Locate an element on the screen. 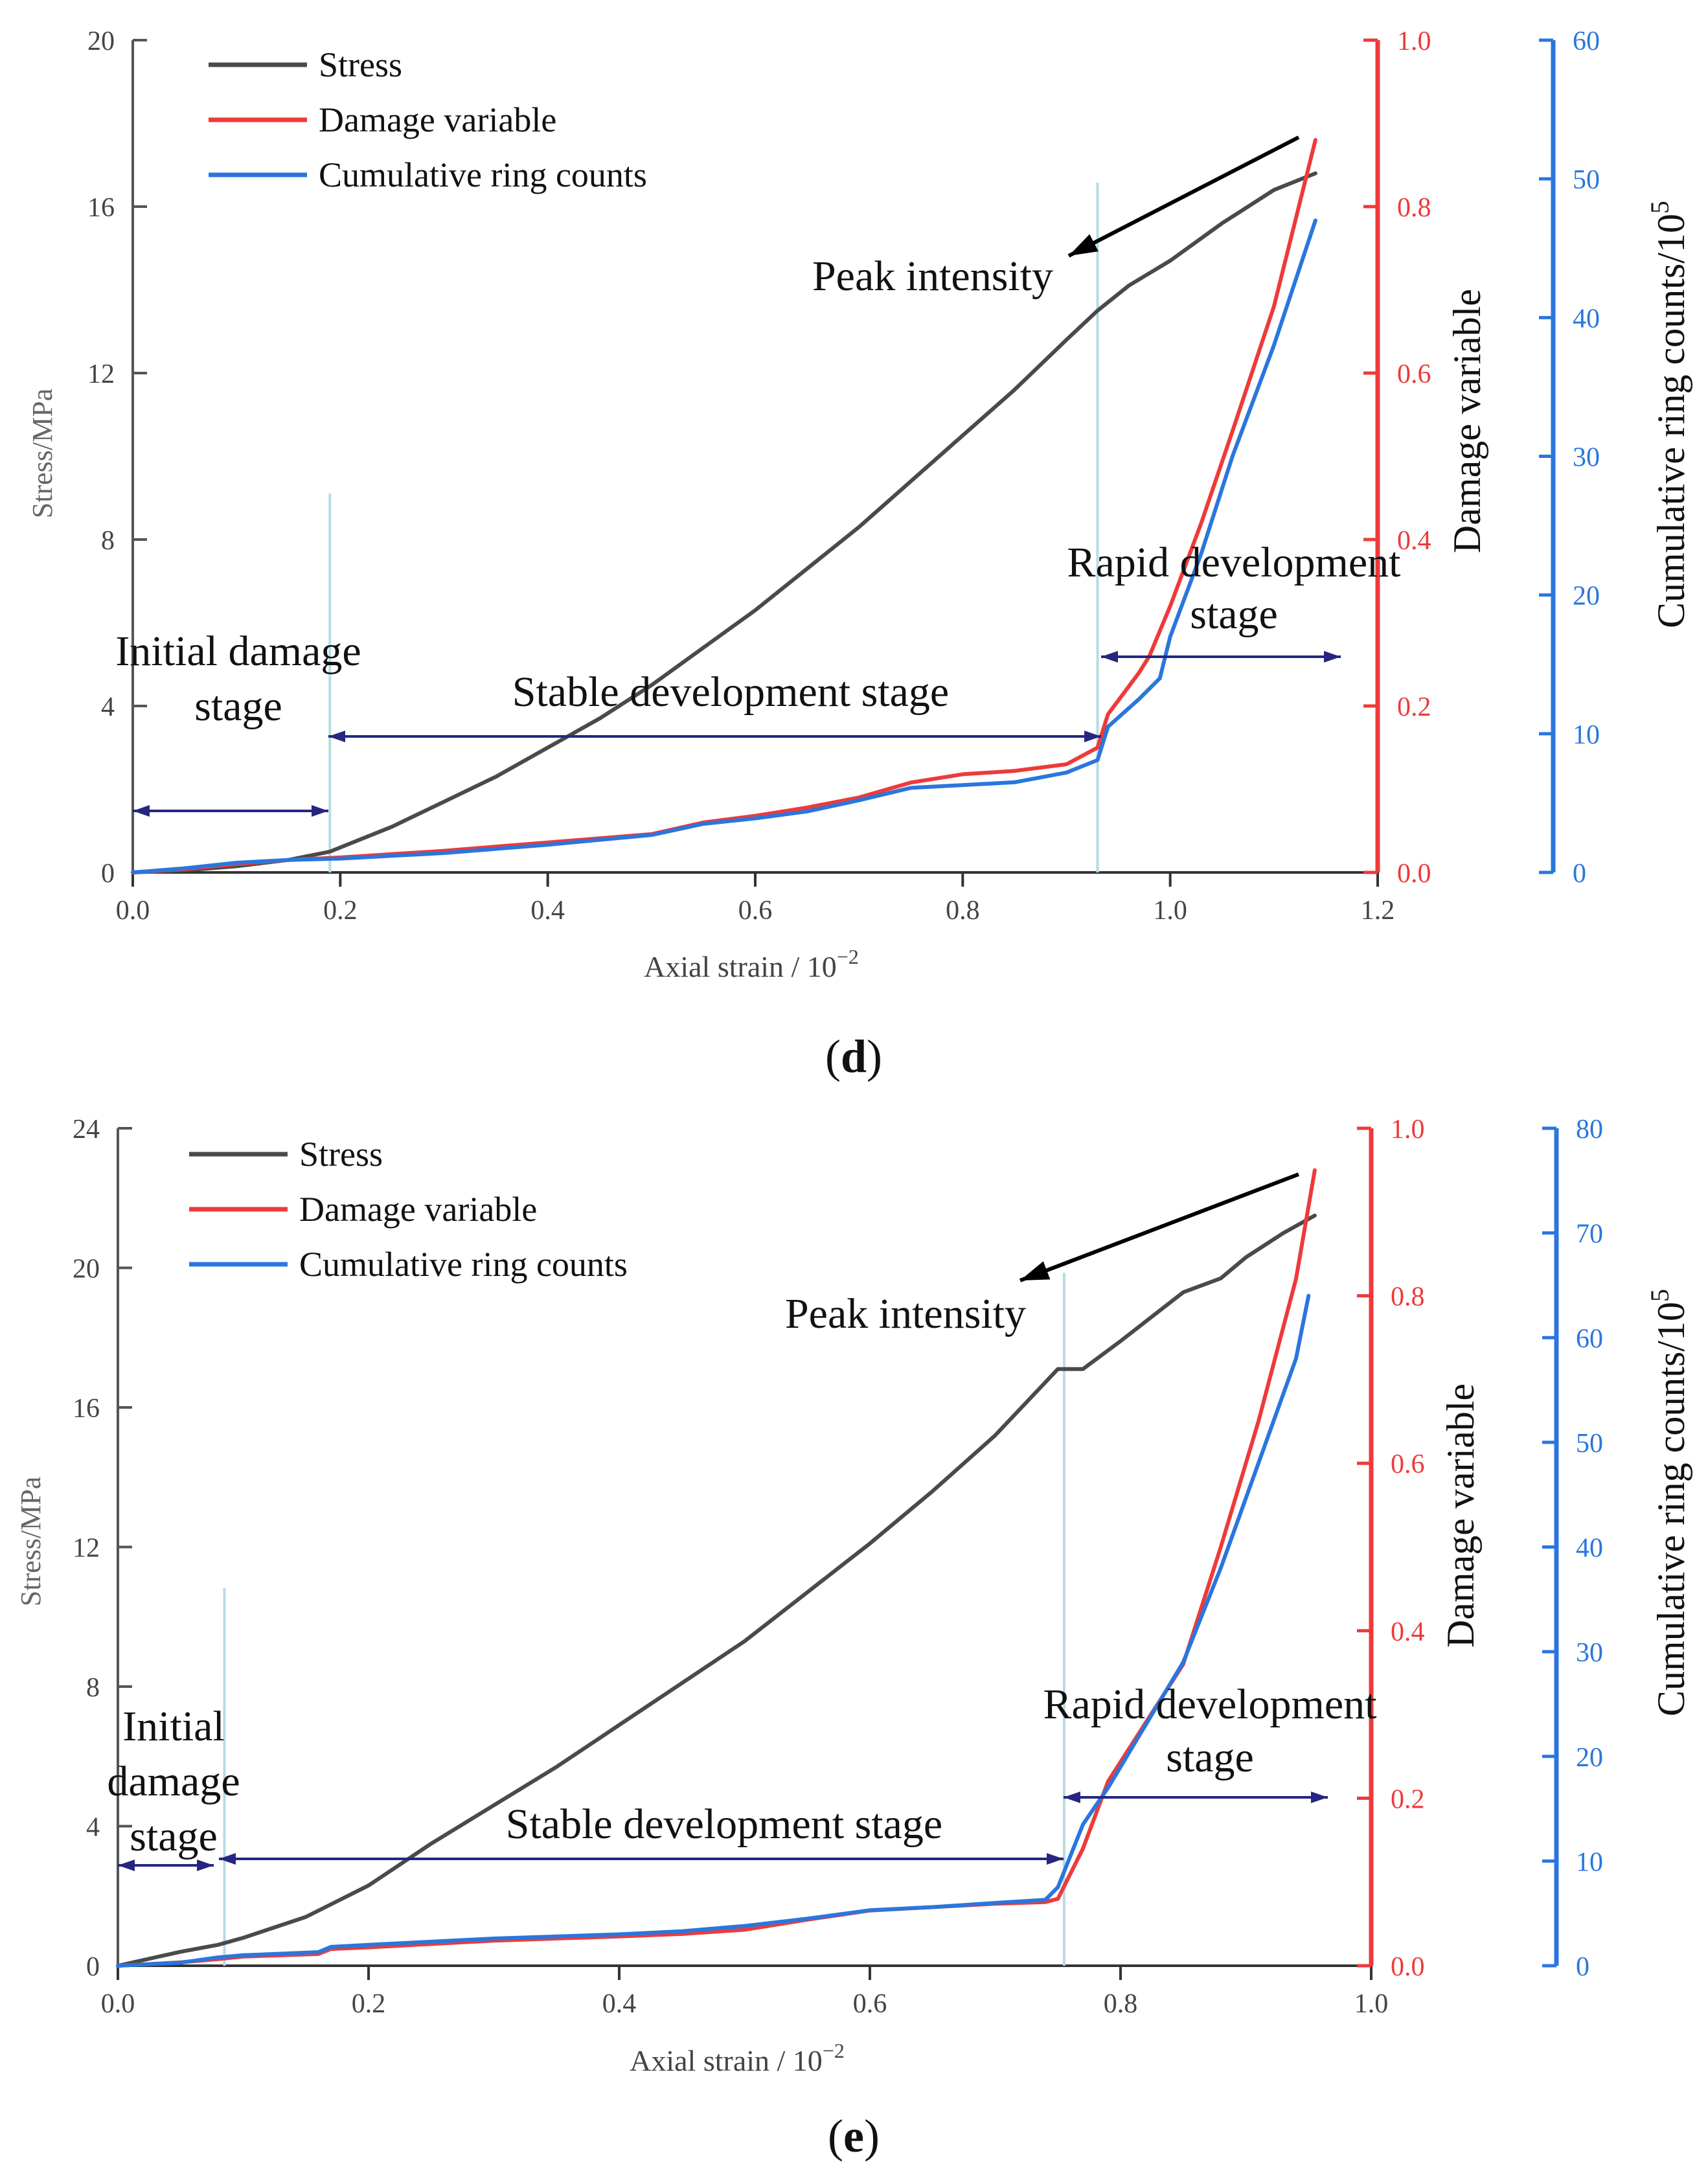 The image size is (1708, 2173). initial-stage-label: Initial is located at coordinates (173, 1726).